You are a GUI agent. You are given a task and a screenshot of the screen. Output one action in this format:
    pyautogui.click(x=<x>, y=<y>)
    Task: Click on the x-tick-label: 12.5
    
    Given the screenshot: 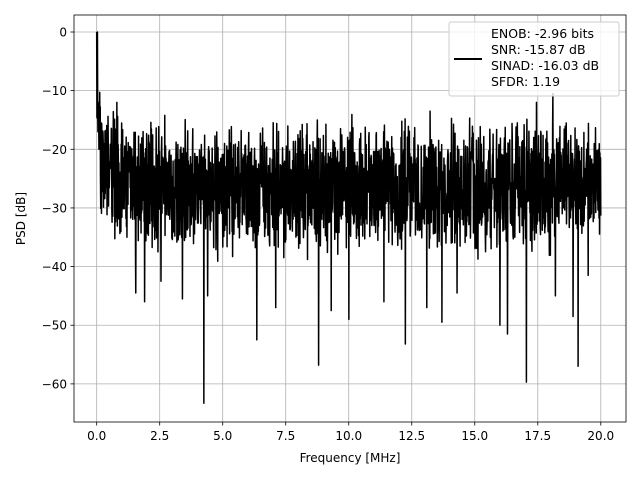 What is the action you would take?
    pyautogui.click(x=411, y=436)
    